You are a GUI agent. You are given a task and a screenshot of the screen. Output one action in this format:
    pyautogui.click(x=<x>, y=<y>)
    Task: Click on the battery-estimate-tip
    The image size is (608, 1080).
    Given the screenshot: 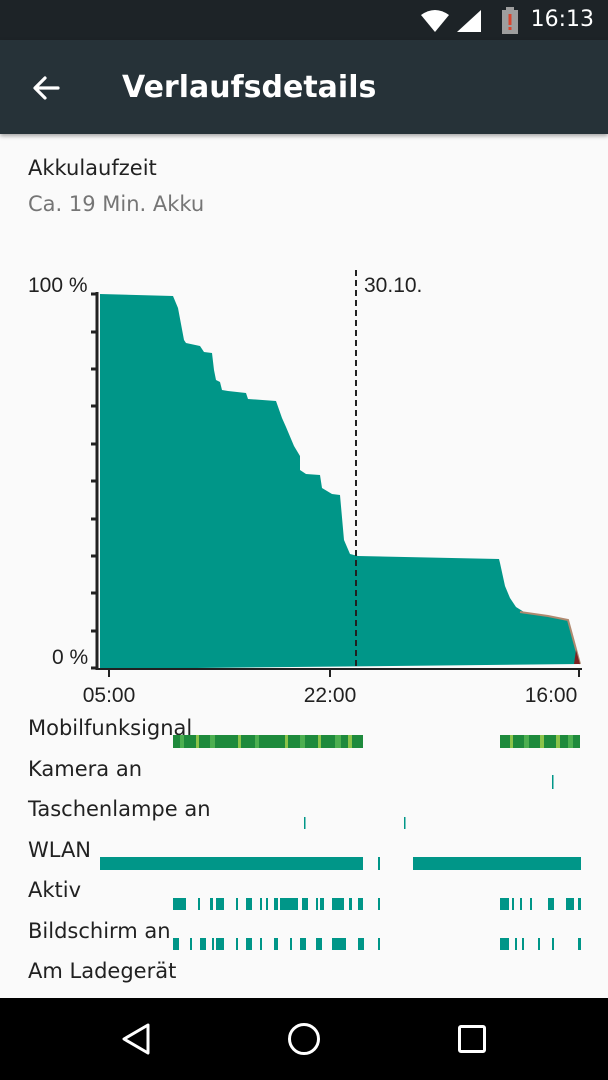 What is the action you would take?
    pyautogui.click(x=577, y=657)
    